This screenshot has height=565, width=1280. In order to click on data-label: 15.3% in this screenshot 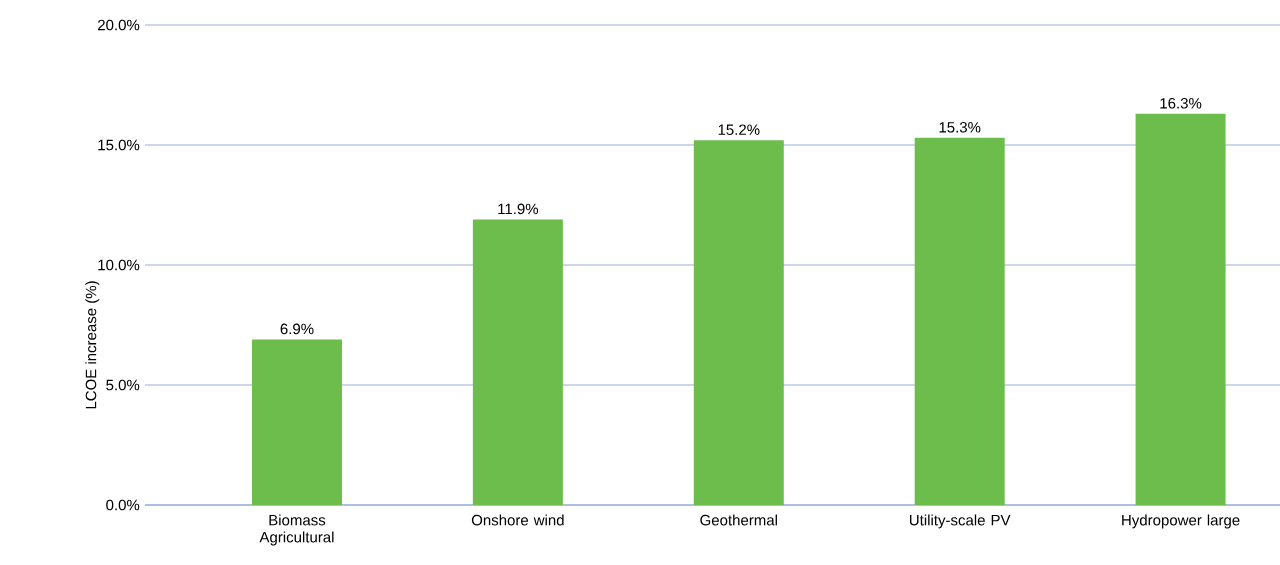, I will do `click(960, 127)`.